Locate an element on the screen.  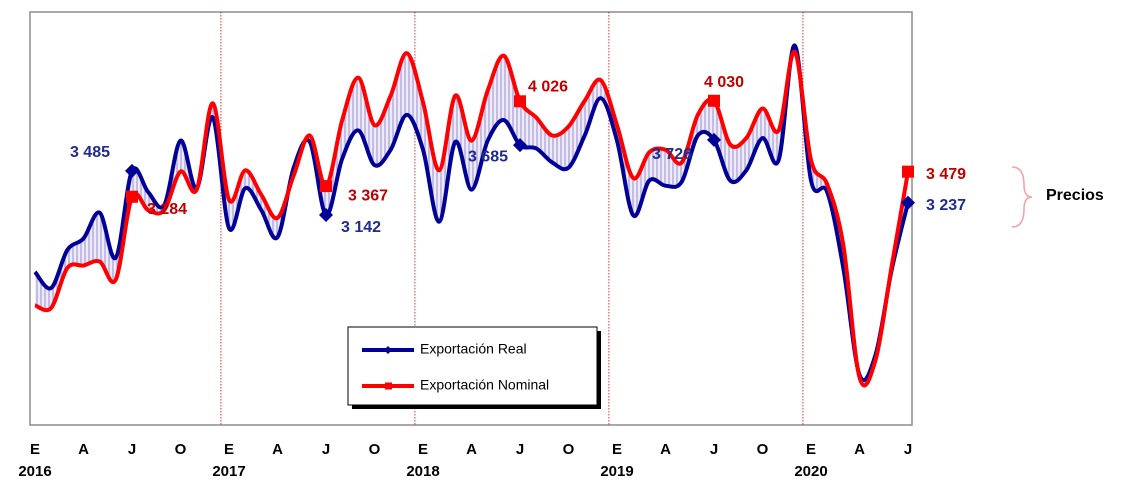
value-label: 4 030 is located at coordinates (724, 82).